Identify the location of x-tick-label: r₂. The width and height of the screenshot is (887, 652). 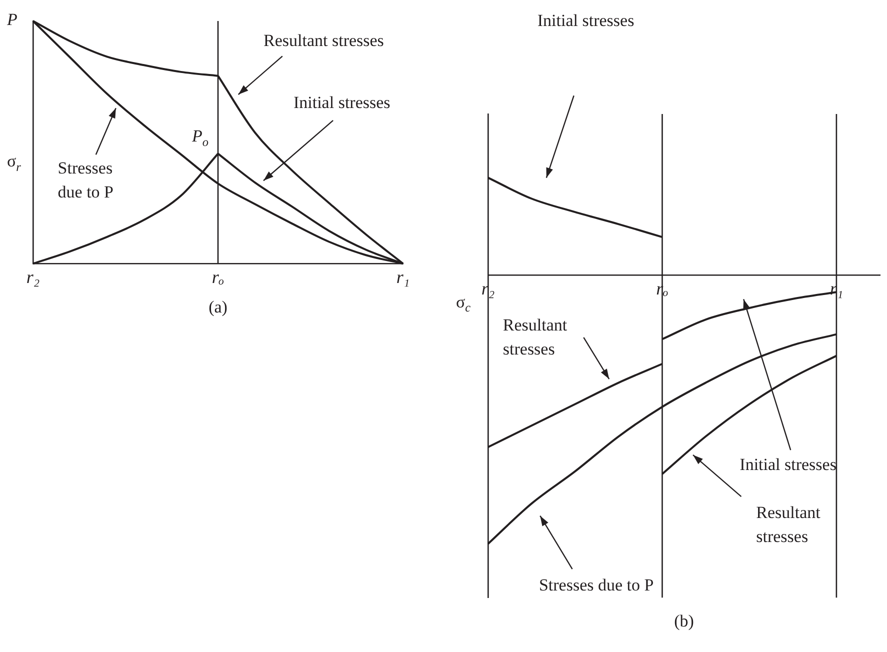
(33, 277).